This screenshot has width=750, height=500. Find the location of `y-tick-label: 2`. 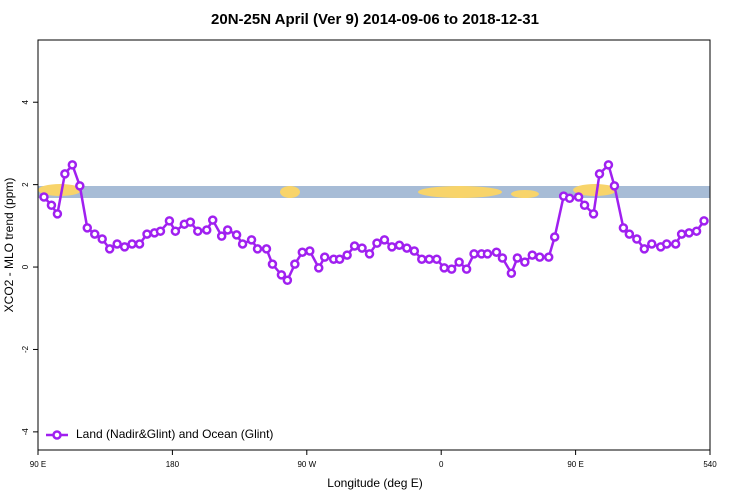

y-tick-label: 2 is located at coordinates (25, 184).